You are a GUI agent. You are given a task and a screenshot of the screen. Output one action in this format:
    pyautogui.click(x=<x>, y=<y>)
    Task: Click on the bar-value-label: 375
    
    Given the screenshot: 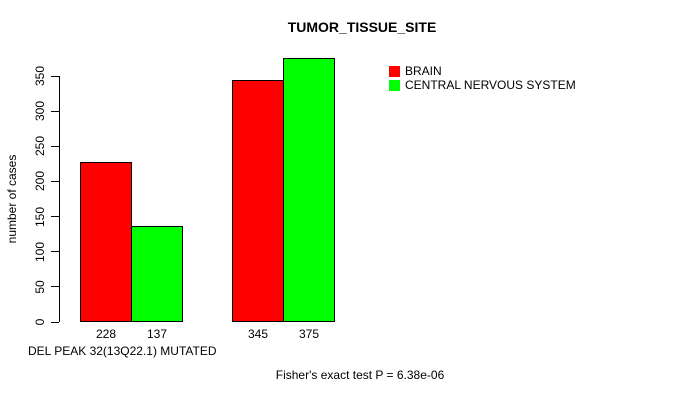 What is the action you would take?
    pyautogui.click(x=309, y=334)
    